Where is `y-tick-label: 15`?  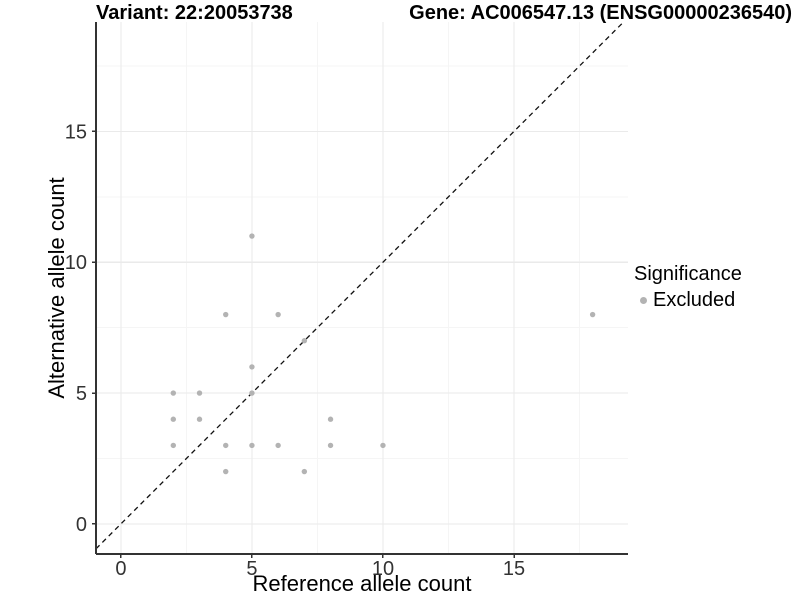
y-tick-label: 15 is located at coordinates (76, 132).